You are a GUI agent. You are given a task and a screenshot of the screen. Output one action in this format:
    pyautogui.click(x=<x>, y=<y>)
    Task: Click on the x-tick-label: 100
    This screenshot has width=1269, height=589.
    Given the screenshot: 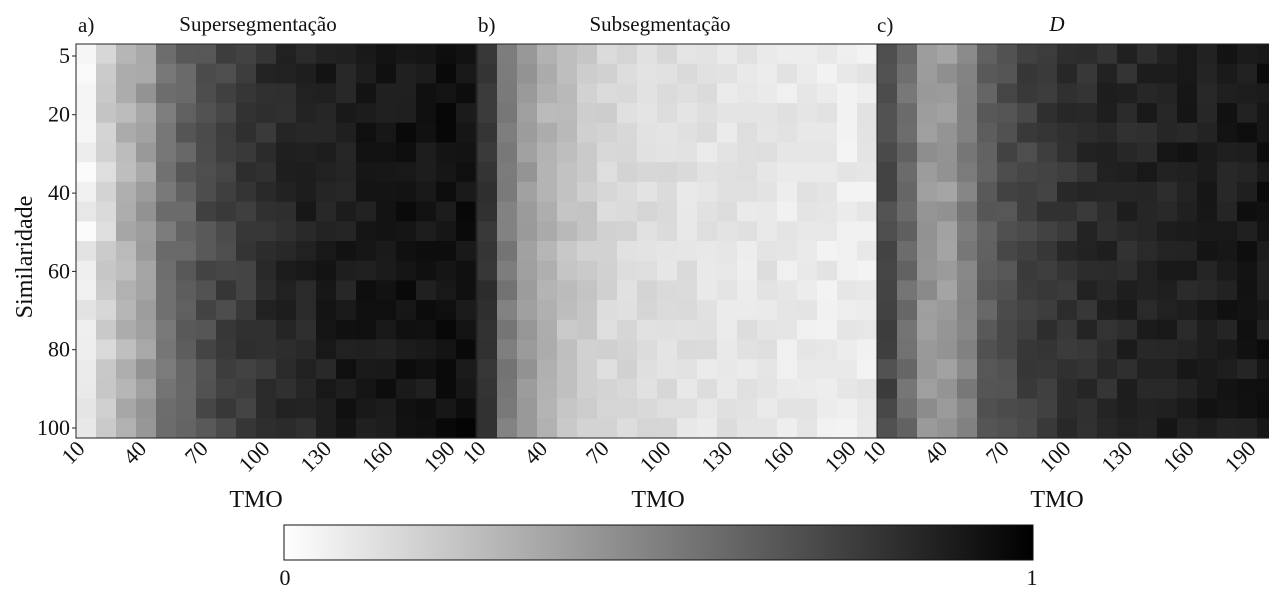 What is the action you would take?
    pyautogui.click(x=254, y=456)
    